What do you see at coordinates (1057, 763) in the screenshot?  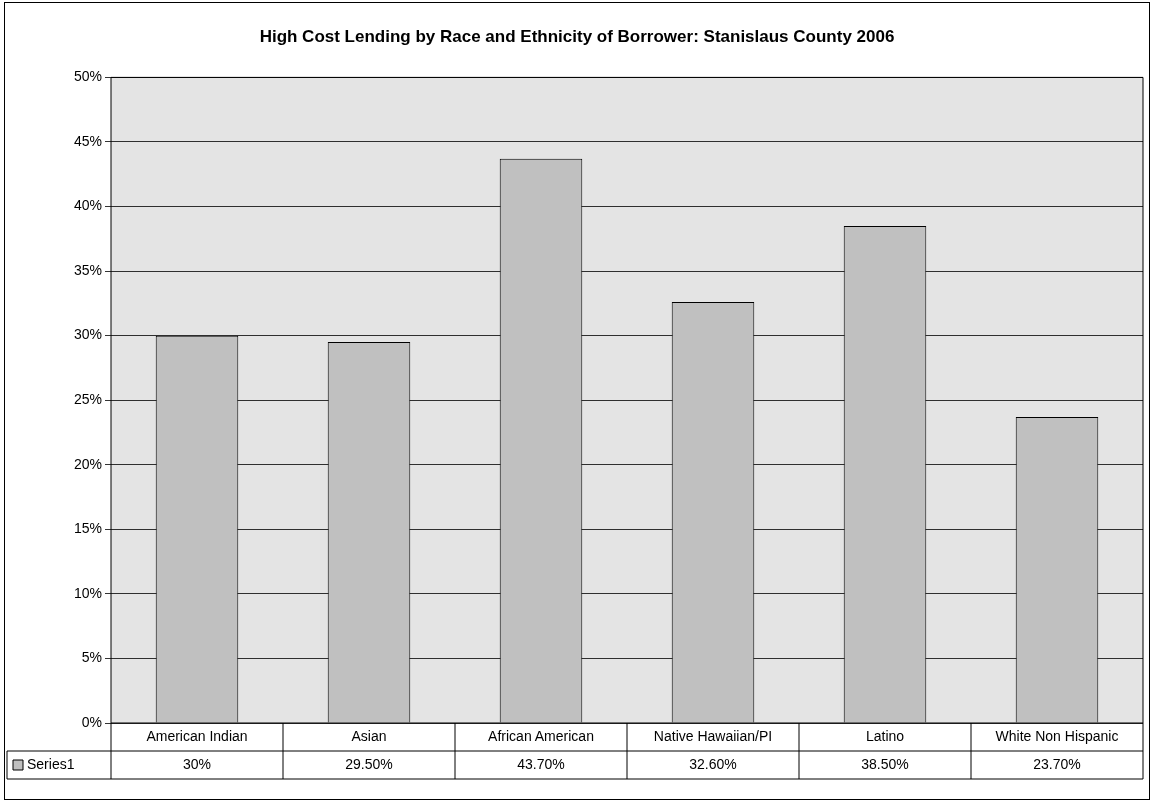 I see `data-label: 23.70%` at bounding box center [1057, 763].